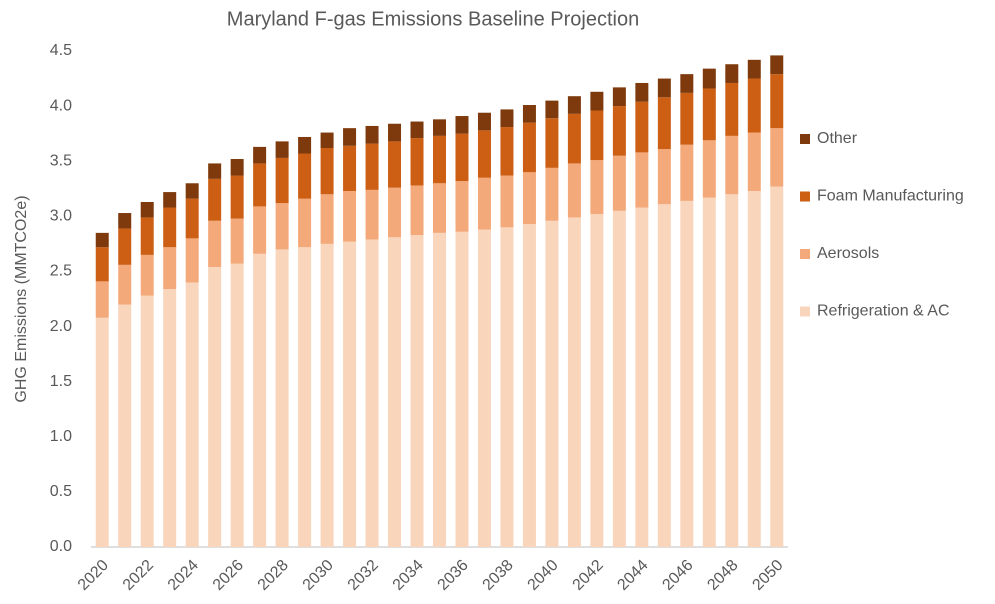 This screenshot has width=995, height=604. Describe the element at coordinates (848, 253) in the screenshot. I see `legend-label: Aerosols` at that location.